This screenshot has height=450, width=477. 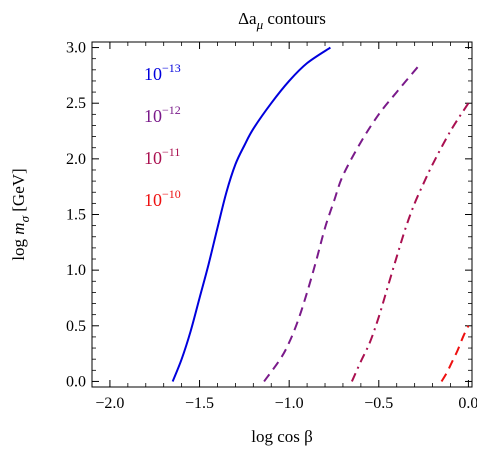 What do you see at coordinates (171, 152) in the screenshot?
I see `legend-entry-exponent: −11` at bounding box center [171, 152].